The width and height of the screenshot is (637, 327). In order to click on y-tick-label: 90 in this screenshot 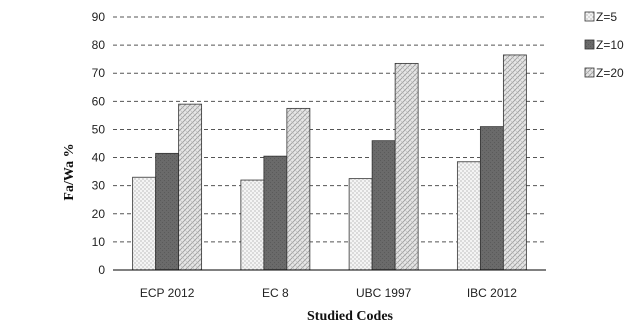, I will do `click(99, 17)`.